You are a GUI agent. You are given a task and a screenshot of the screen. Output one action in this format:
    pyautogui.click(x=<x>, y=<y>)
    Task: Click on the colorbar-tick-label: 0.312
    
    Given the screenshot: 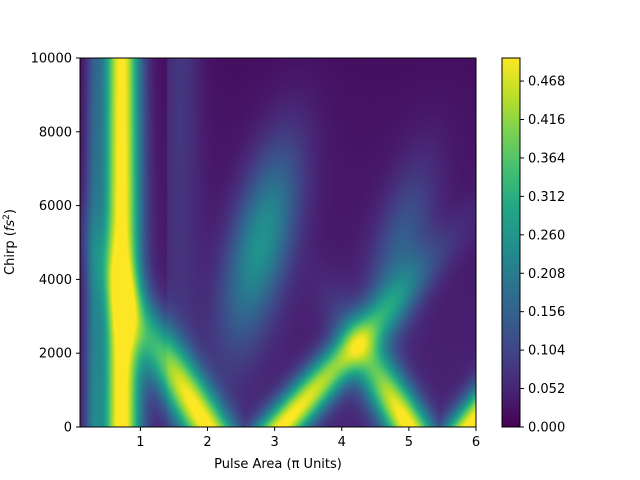 What is the action you would take?
    pyautogui.click(x=546, y=197)
    